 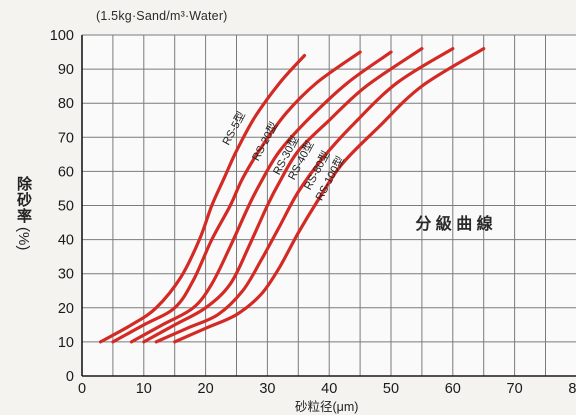 What do you see at coordinates (572, 389) in the screenshot?
I see `x-tick-label: 80` at bounding box center [572, 389].